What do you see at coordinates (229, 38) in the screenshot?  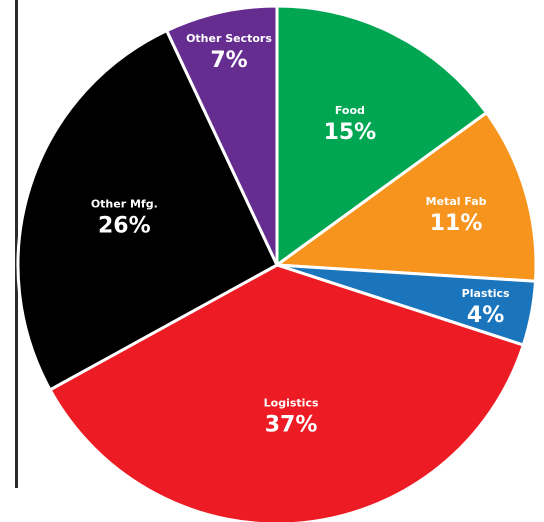 I see `slice-name-other-sectors: Other Sectors` at bounding box center [229, 38].